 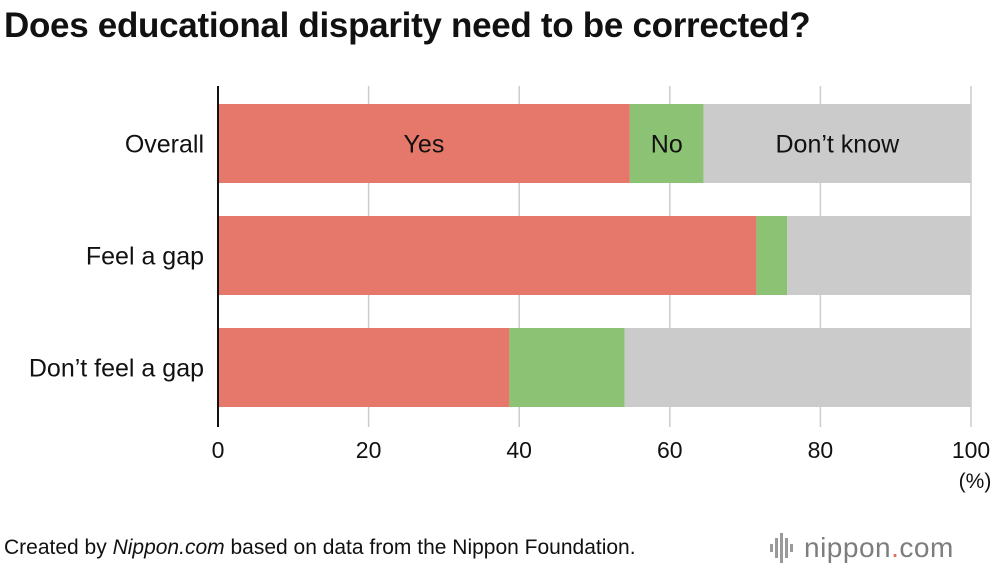 I want to click on category-labels: Overall Feel a gap Don’t feel a gap, so click(x=116, y=257).